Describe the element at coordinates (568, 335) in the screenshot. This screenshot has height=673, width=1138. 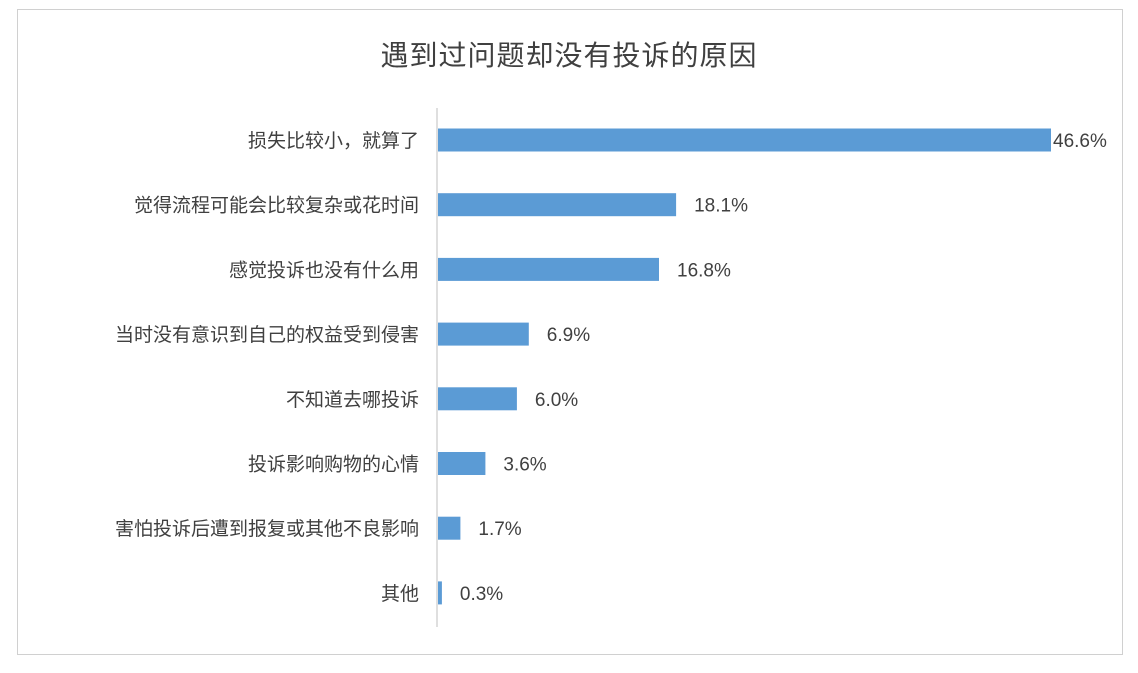
I see `value-label-4: 6.9%` at that location.